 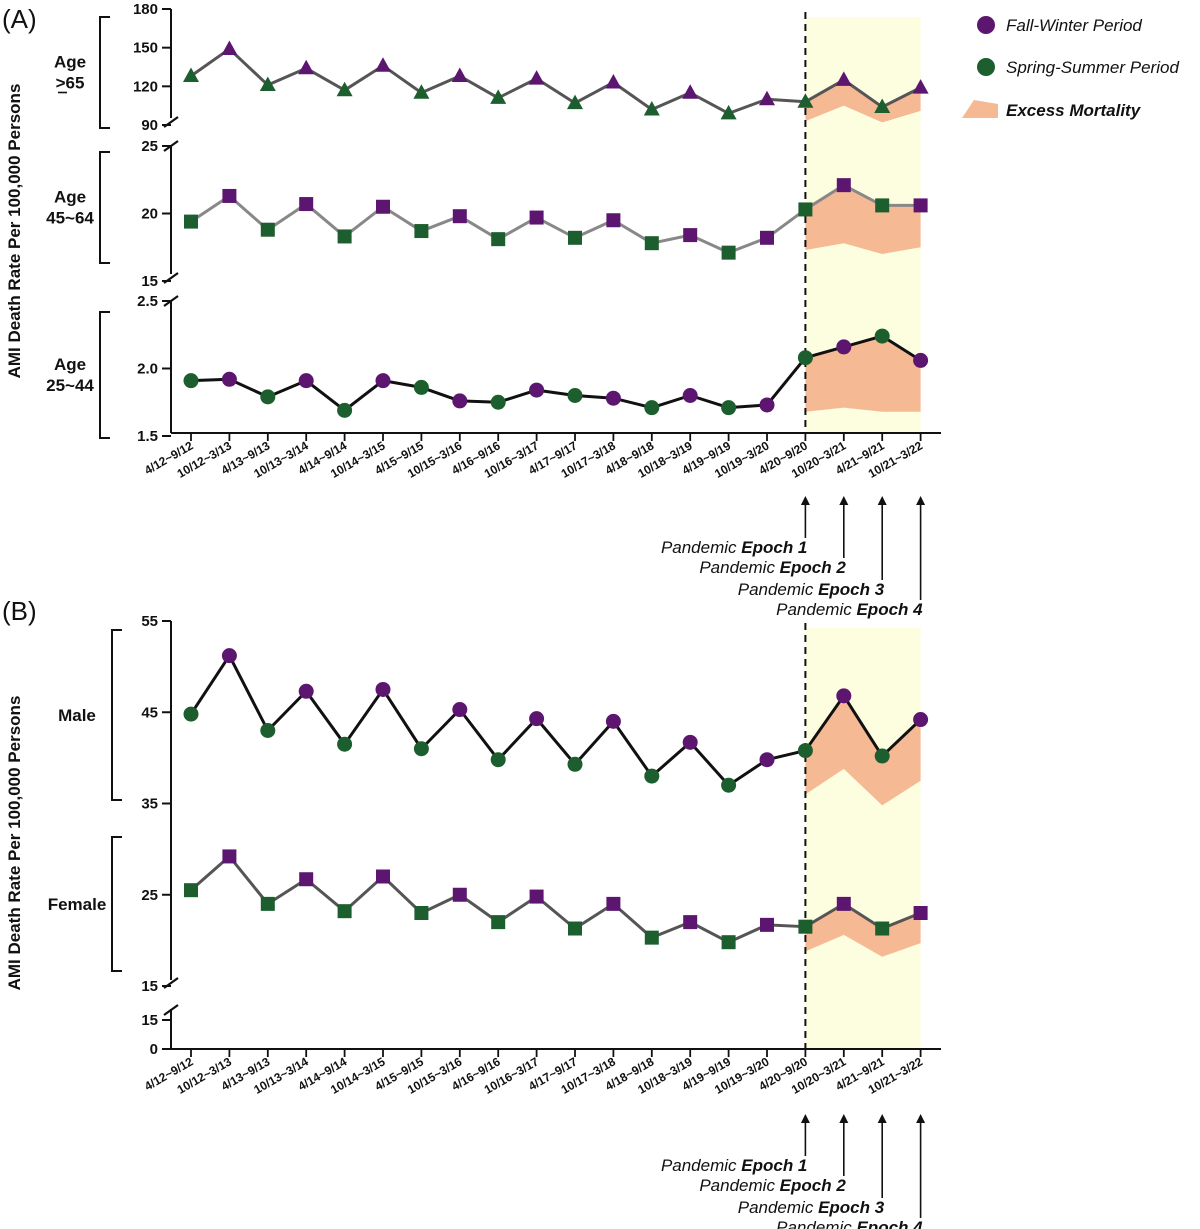 I want to click on panel-b-female-bracket, so click(x=116, y=904).